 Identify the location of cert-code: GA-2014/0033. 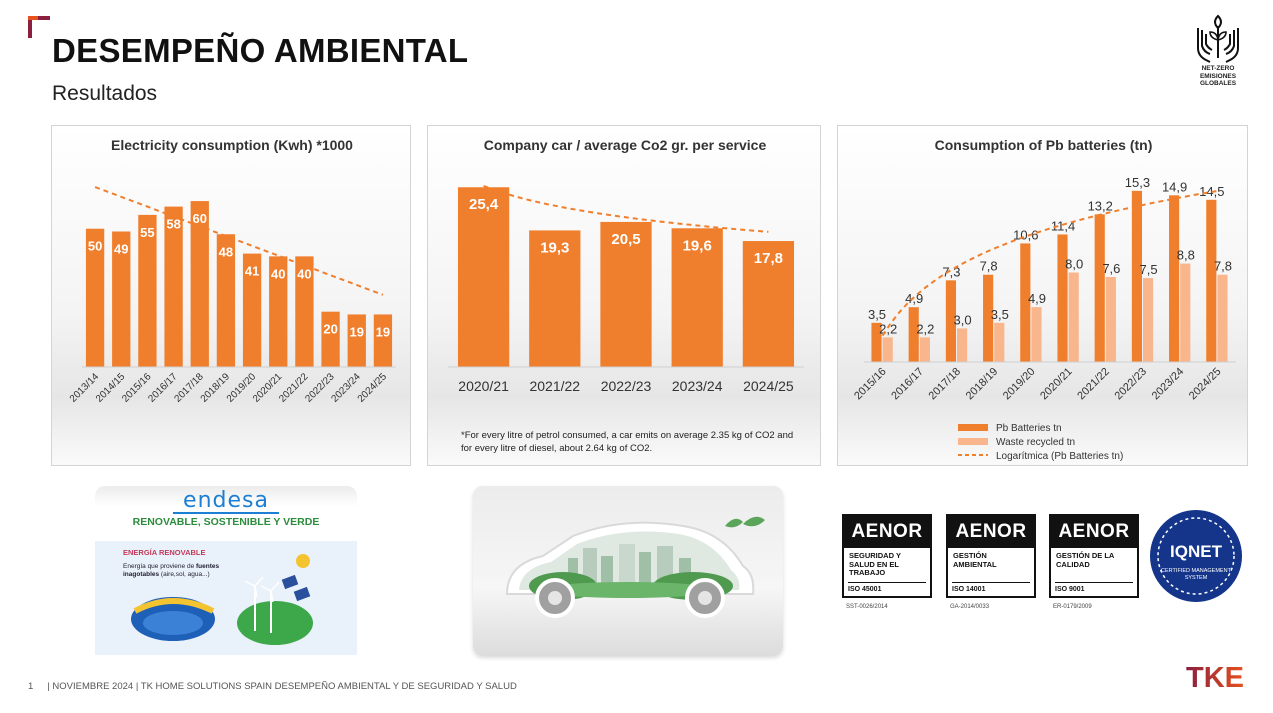
(970, 607).